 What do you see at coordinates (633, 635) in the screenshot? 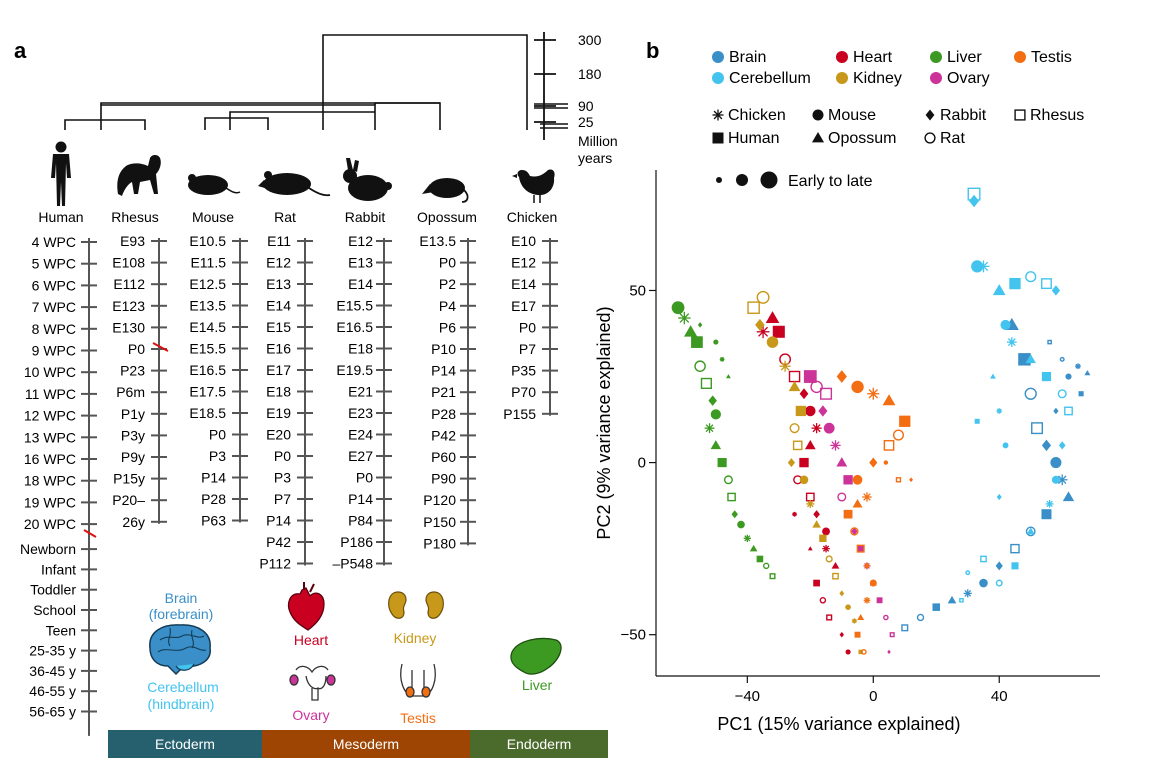
I see `y-tick-label: −50` at bounding box center [633, 635].